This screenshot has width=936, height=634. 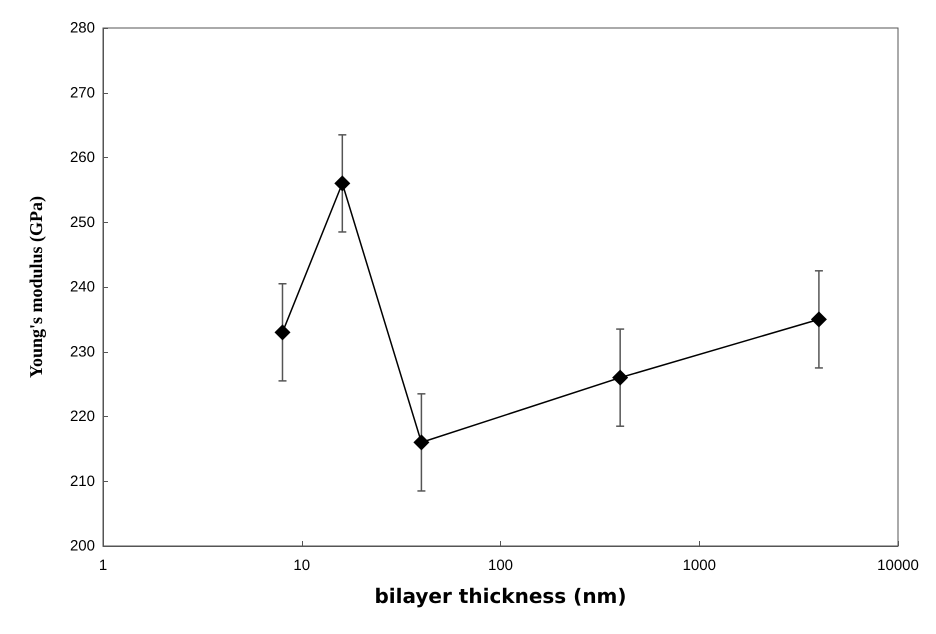 I want to click on y-tick-label: 210, so click(x=82, y=481).